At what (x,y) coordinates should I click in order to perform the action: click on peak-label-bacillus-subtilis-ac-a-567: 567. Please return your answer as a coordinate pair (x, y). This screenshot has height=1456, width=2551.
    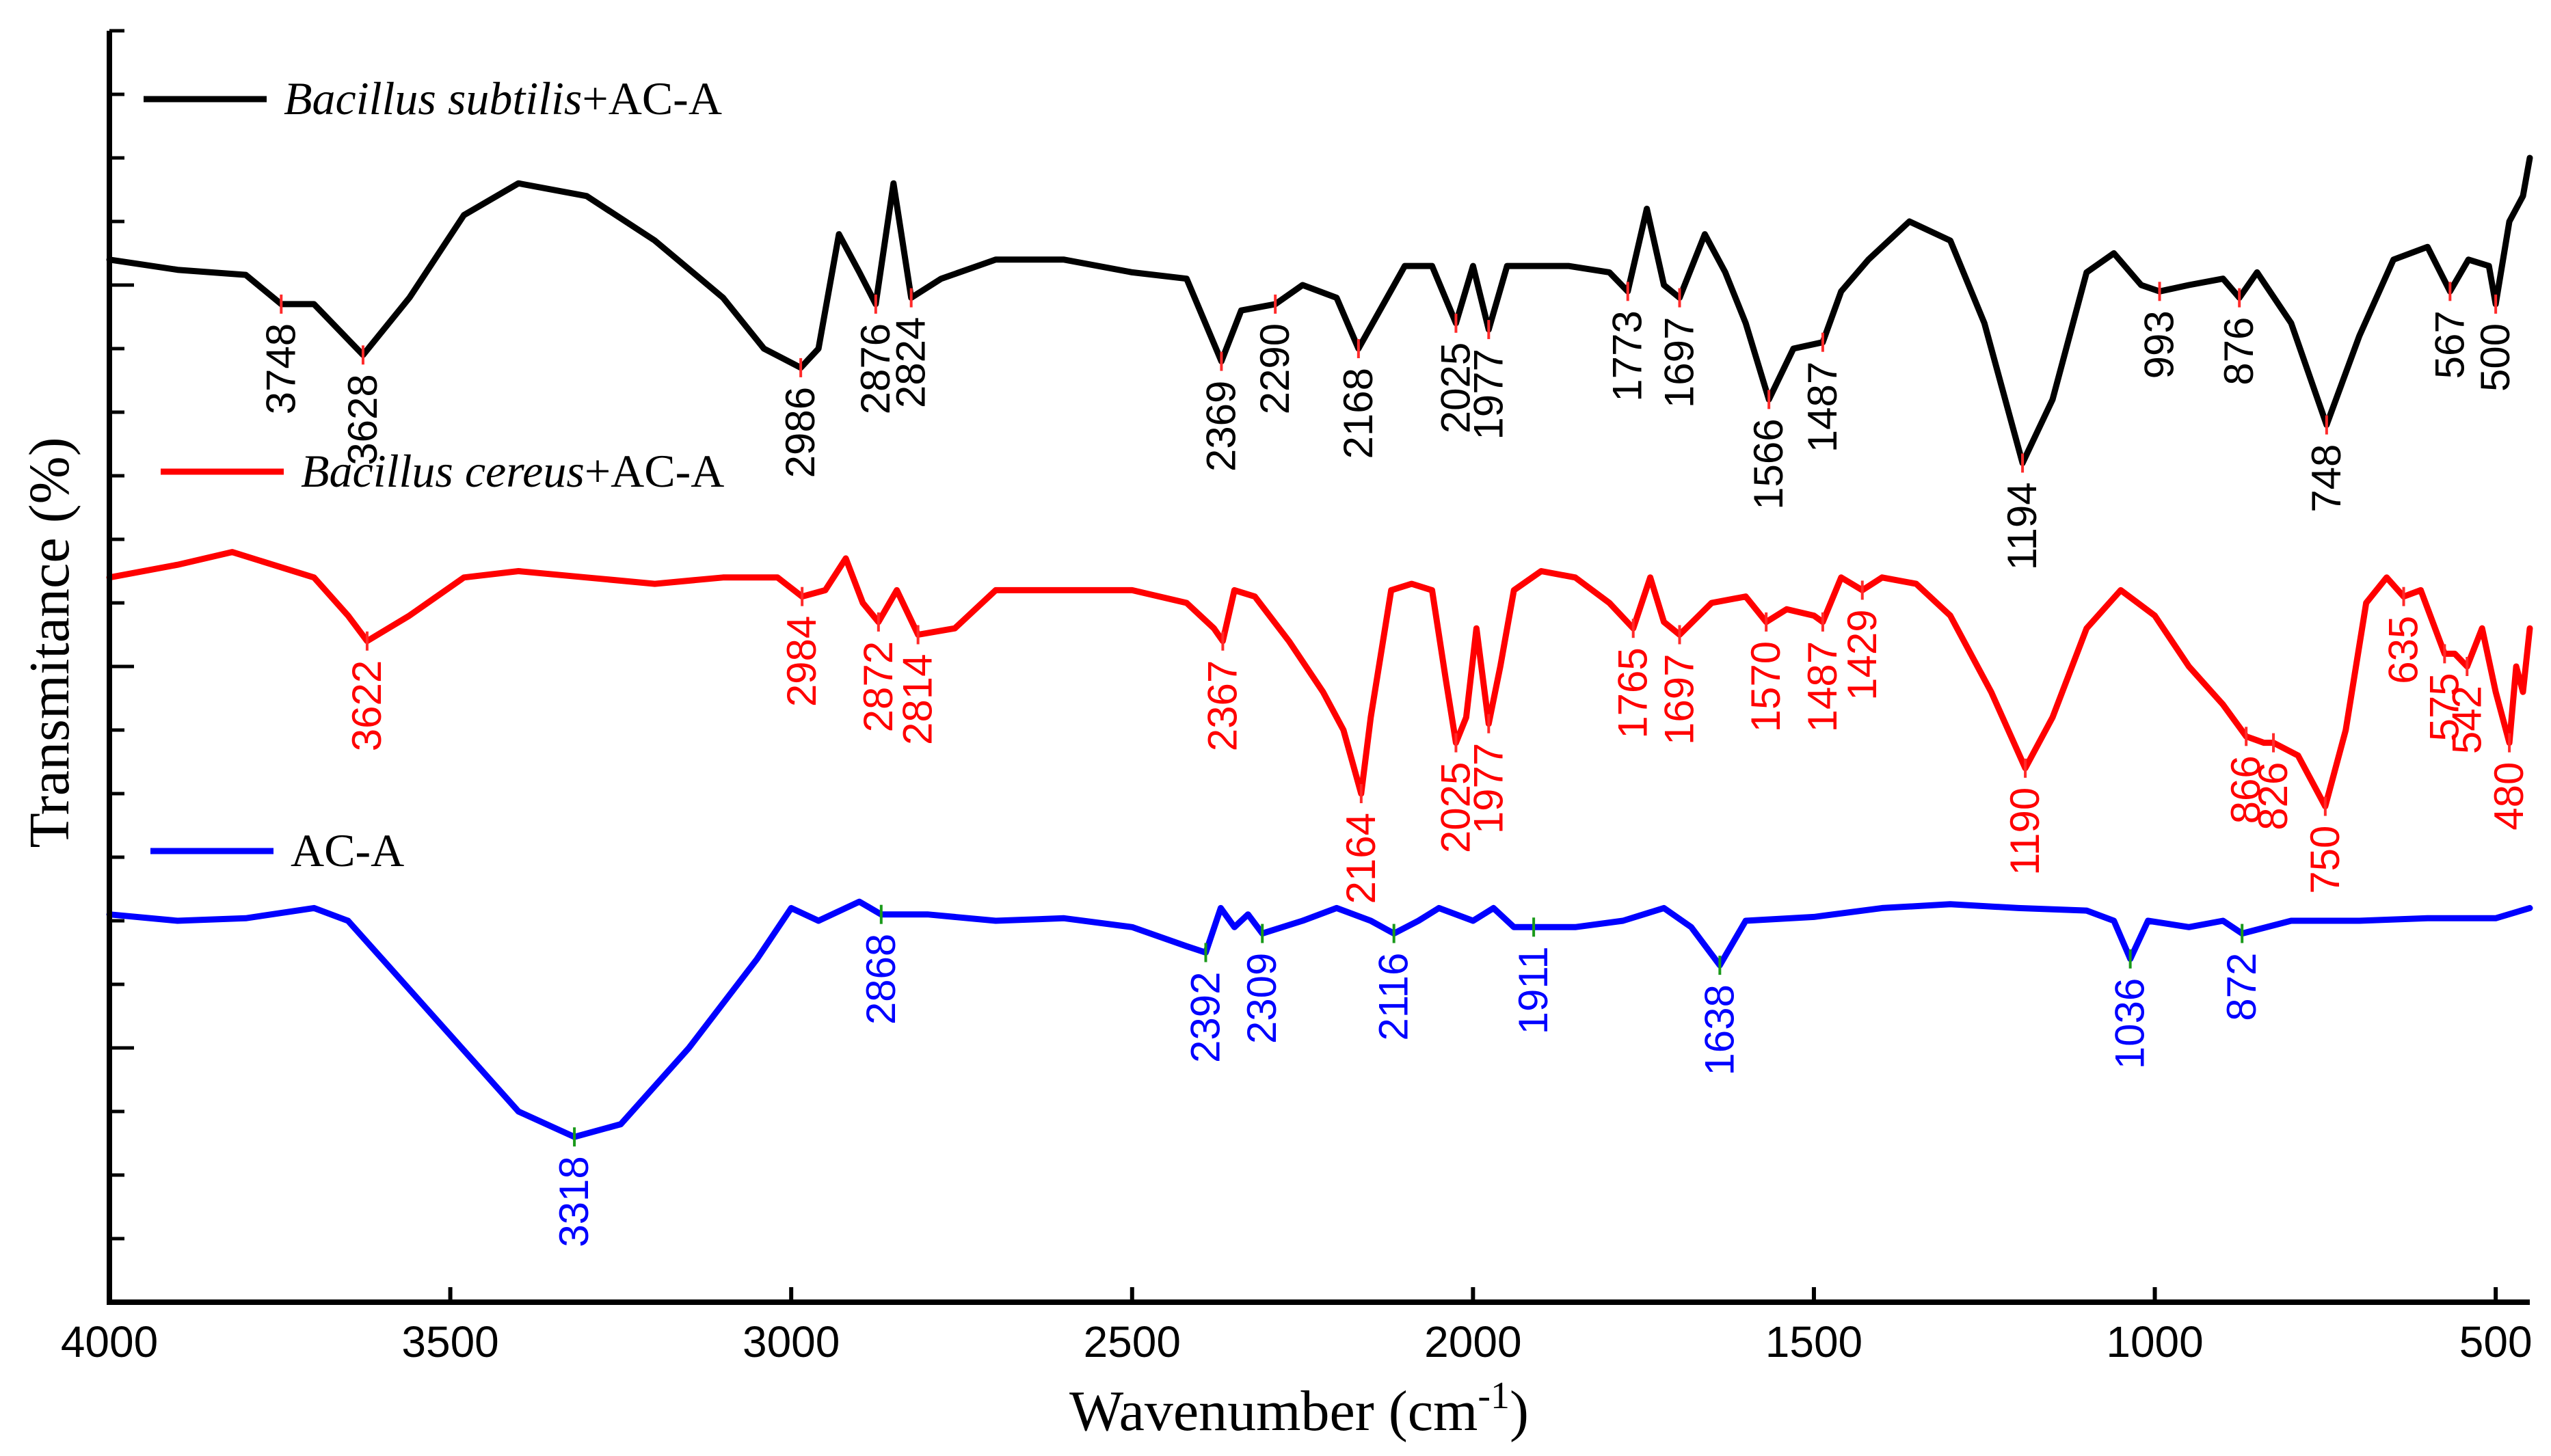
    Looking at the image, I should click on (2449, 344).